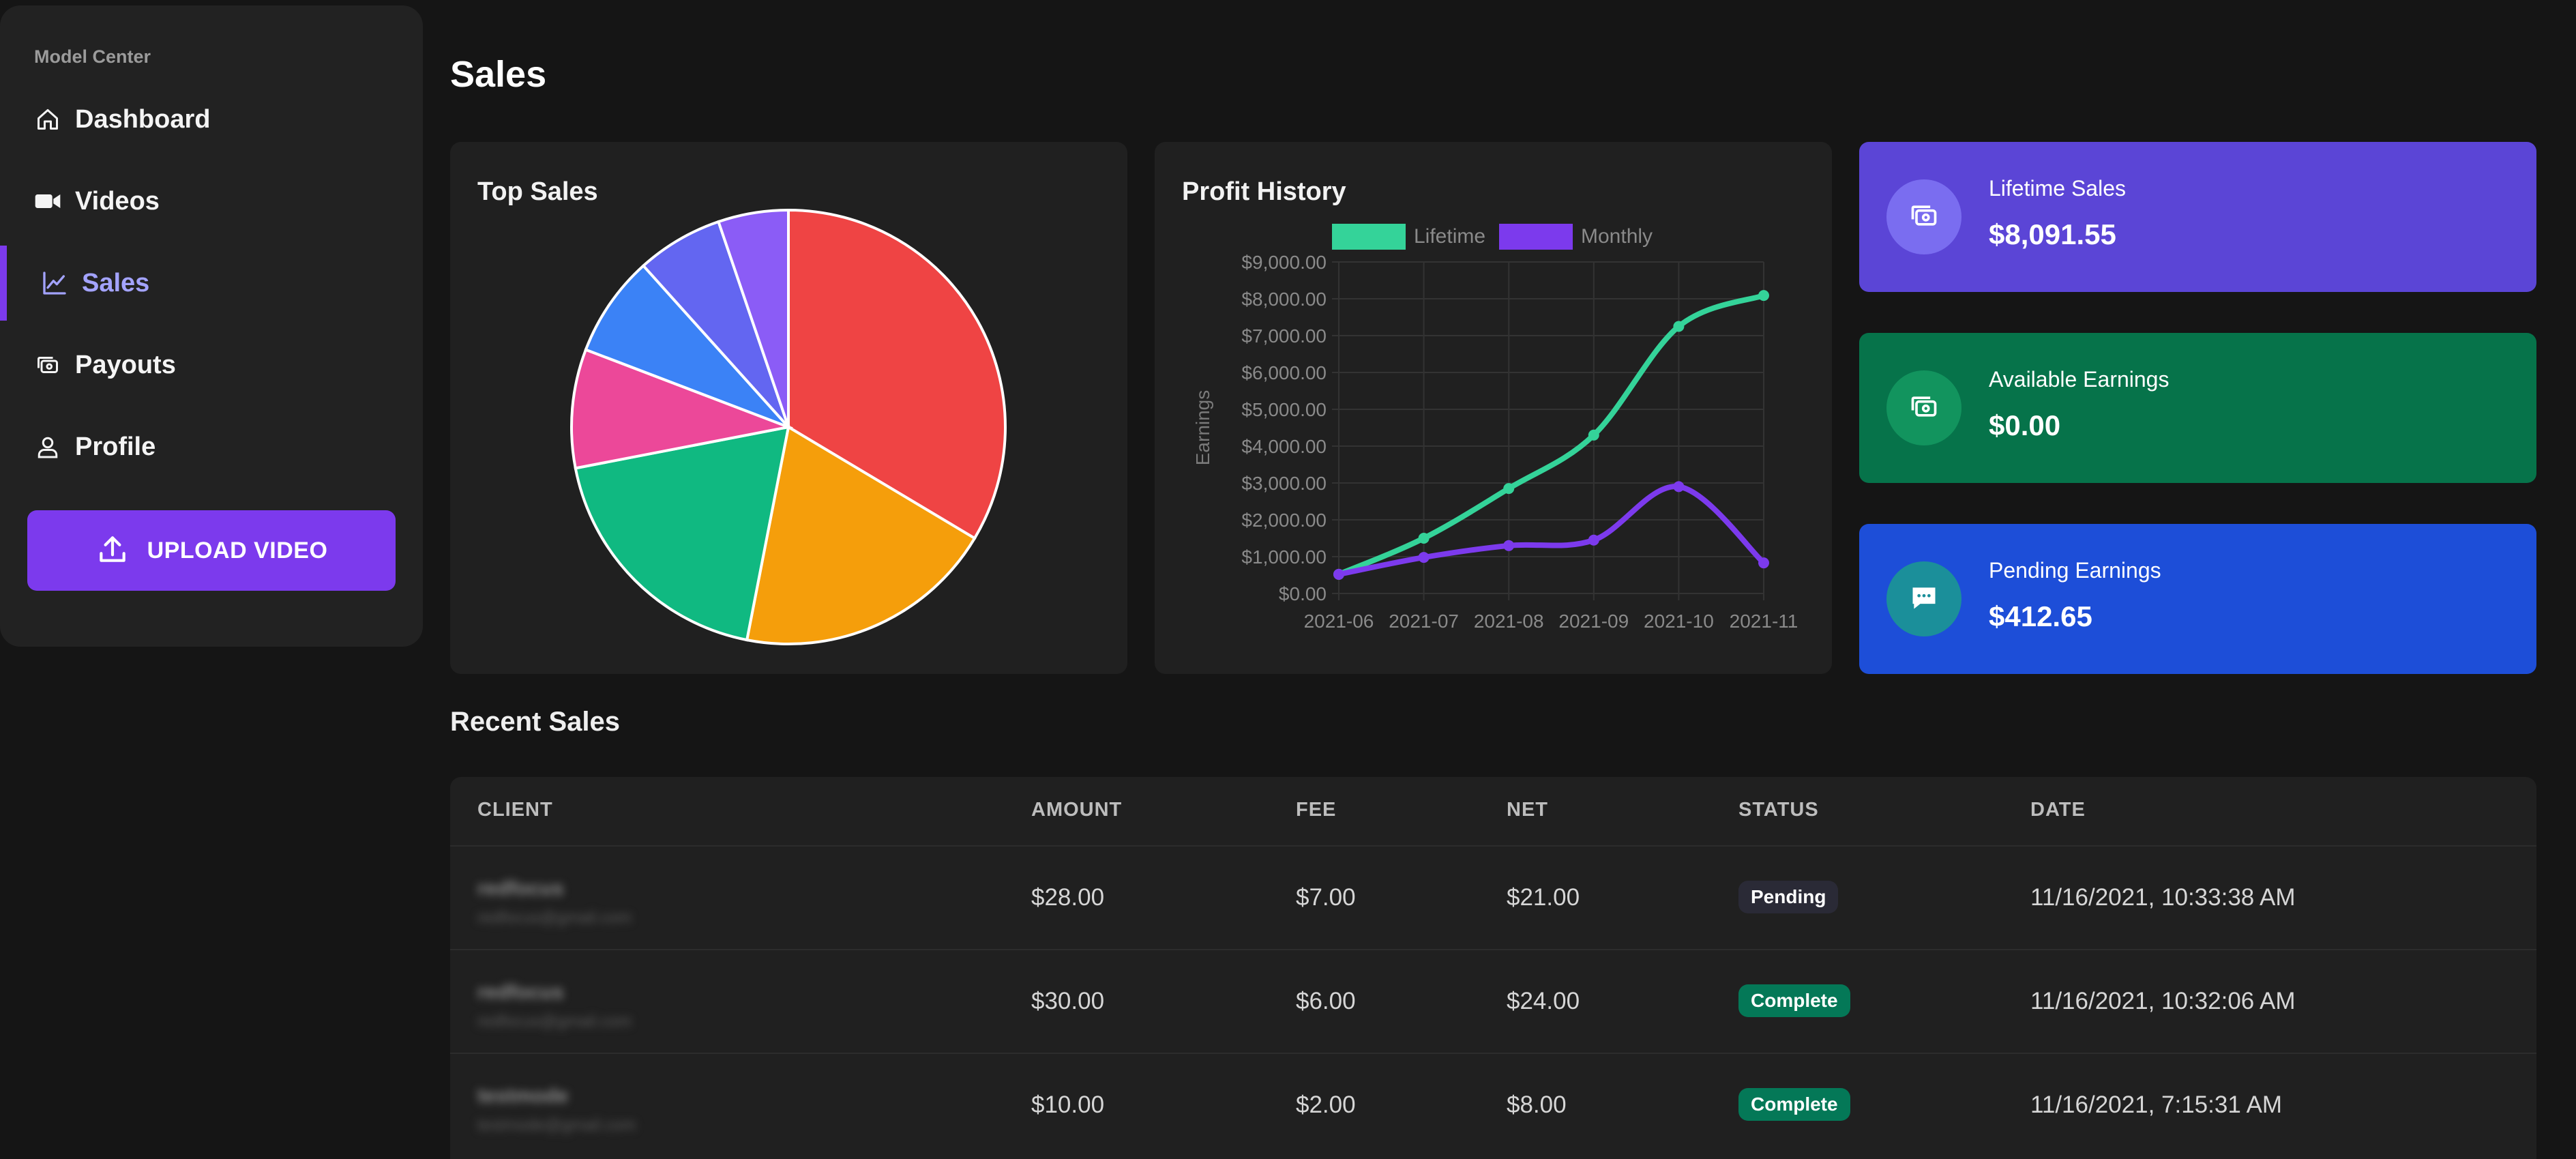 The width and height of the screenshot is (2576, 1159). What do you see at coordinates (2079, 379) in the screenshot?
I see `stat-label: Available Earnings` at bounding box center [2079, 379].